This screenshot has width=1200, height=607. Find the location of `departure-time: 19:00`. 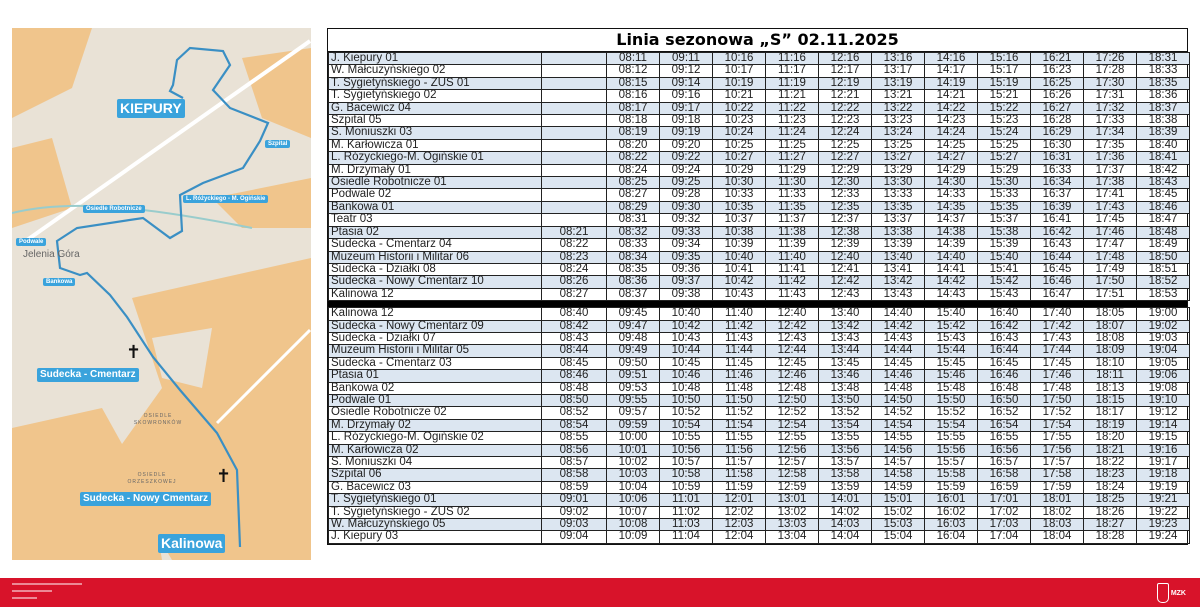

departure-time: 19:00 is located at coordinates (1163, 314).